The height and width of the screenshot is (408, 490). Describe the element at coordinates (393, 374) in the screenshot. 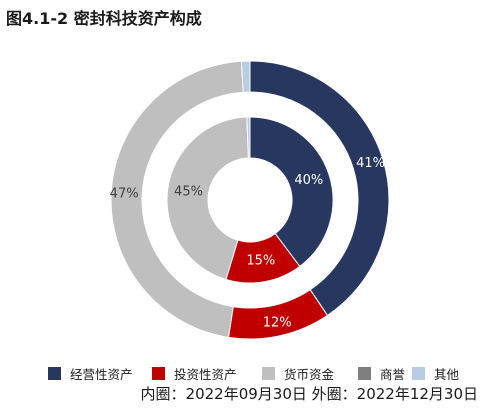

I see `legend-label: 商誉` at that location.